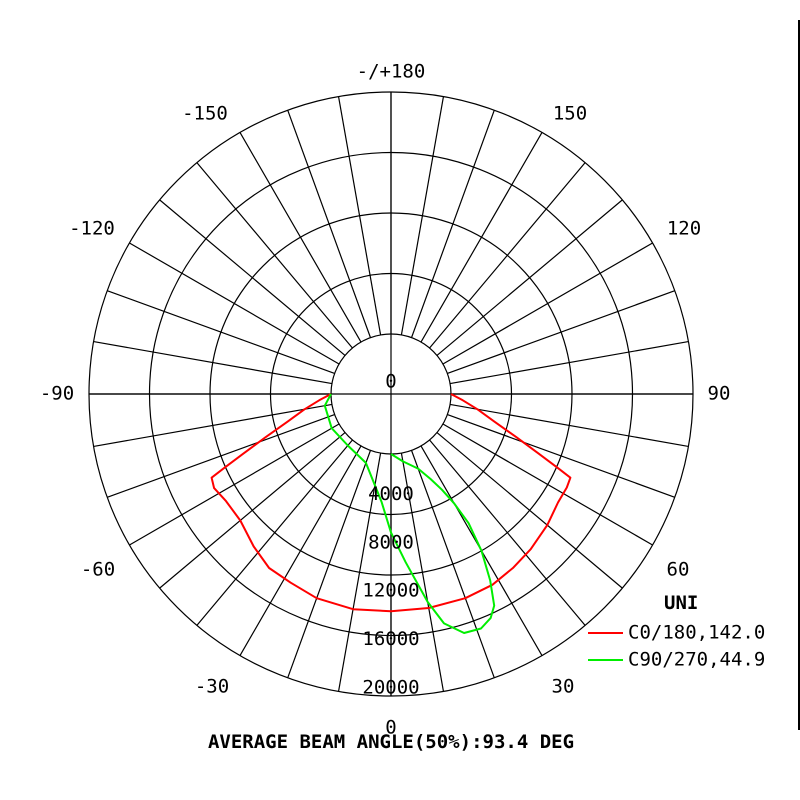 This screenshot has width=800, height=800. I want to click on intensity-curves, so click(391, 513).